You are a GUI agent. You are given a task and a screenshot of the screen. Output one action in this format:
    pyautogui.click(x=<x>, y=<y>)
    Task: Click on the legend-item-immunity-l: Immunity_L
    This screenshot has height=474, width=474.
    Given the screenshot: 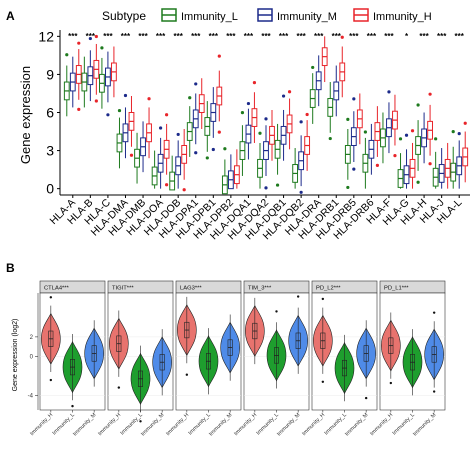 What is the action you would take?
    pyautogui.click(x=199, y=15)
    